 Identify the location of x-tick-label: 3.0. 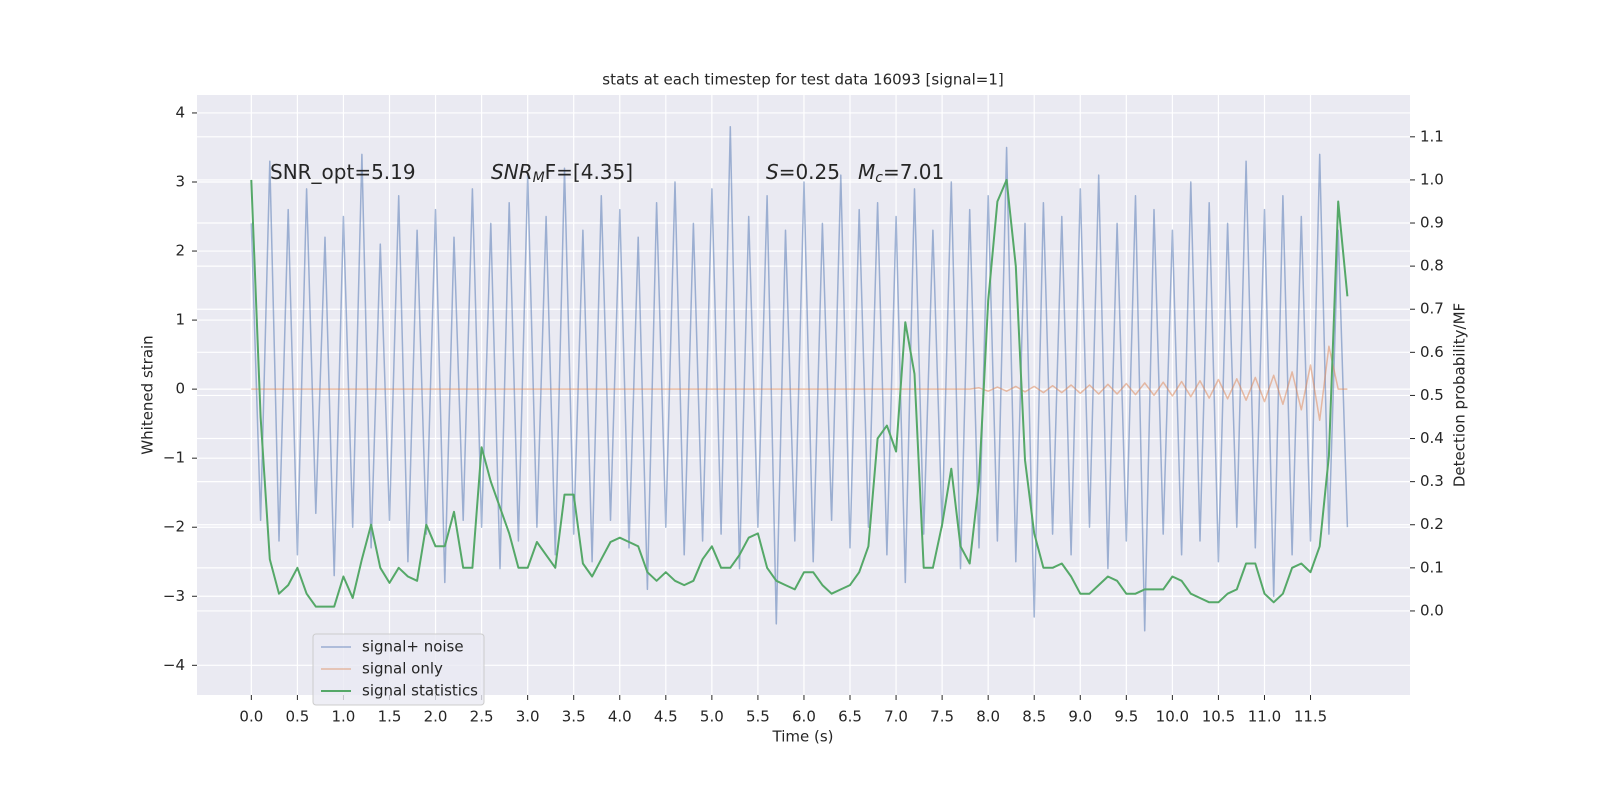
(528, 717).